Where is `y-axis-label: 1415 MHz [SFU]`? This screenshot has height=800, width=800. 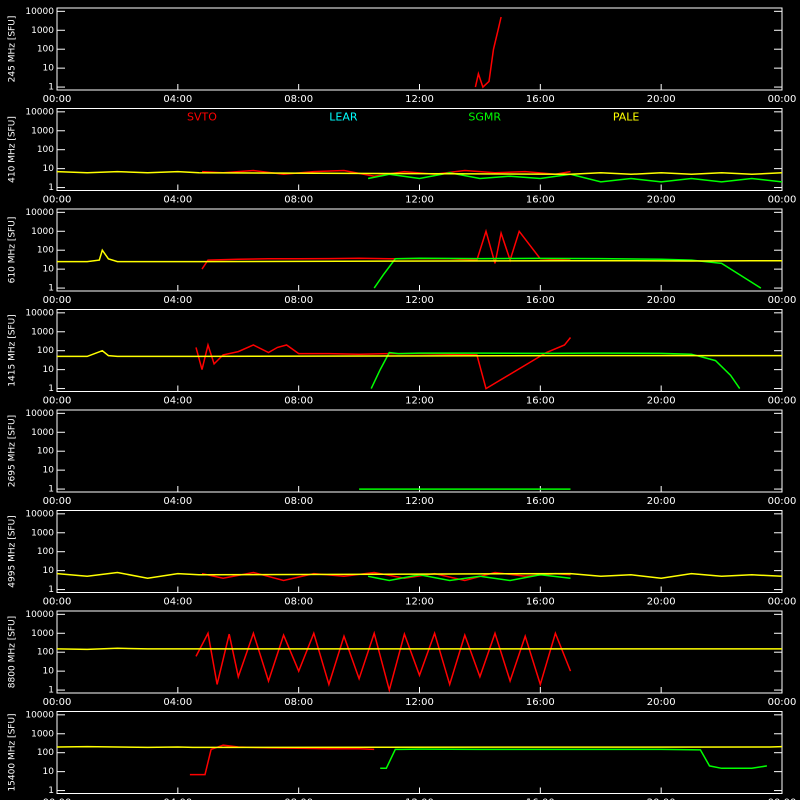
y-axis-label: 1415 MHz [SFU] is located at coordinates (13, 350).